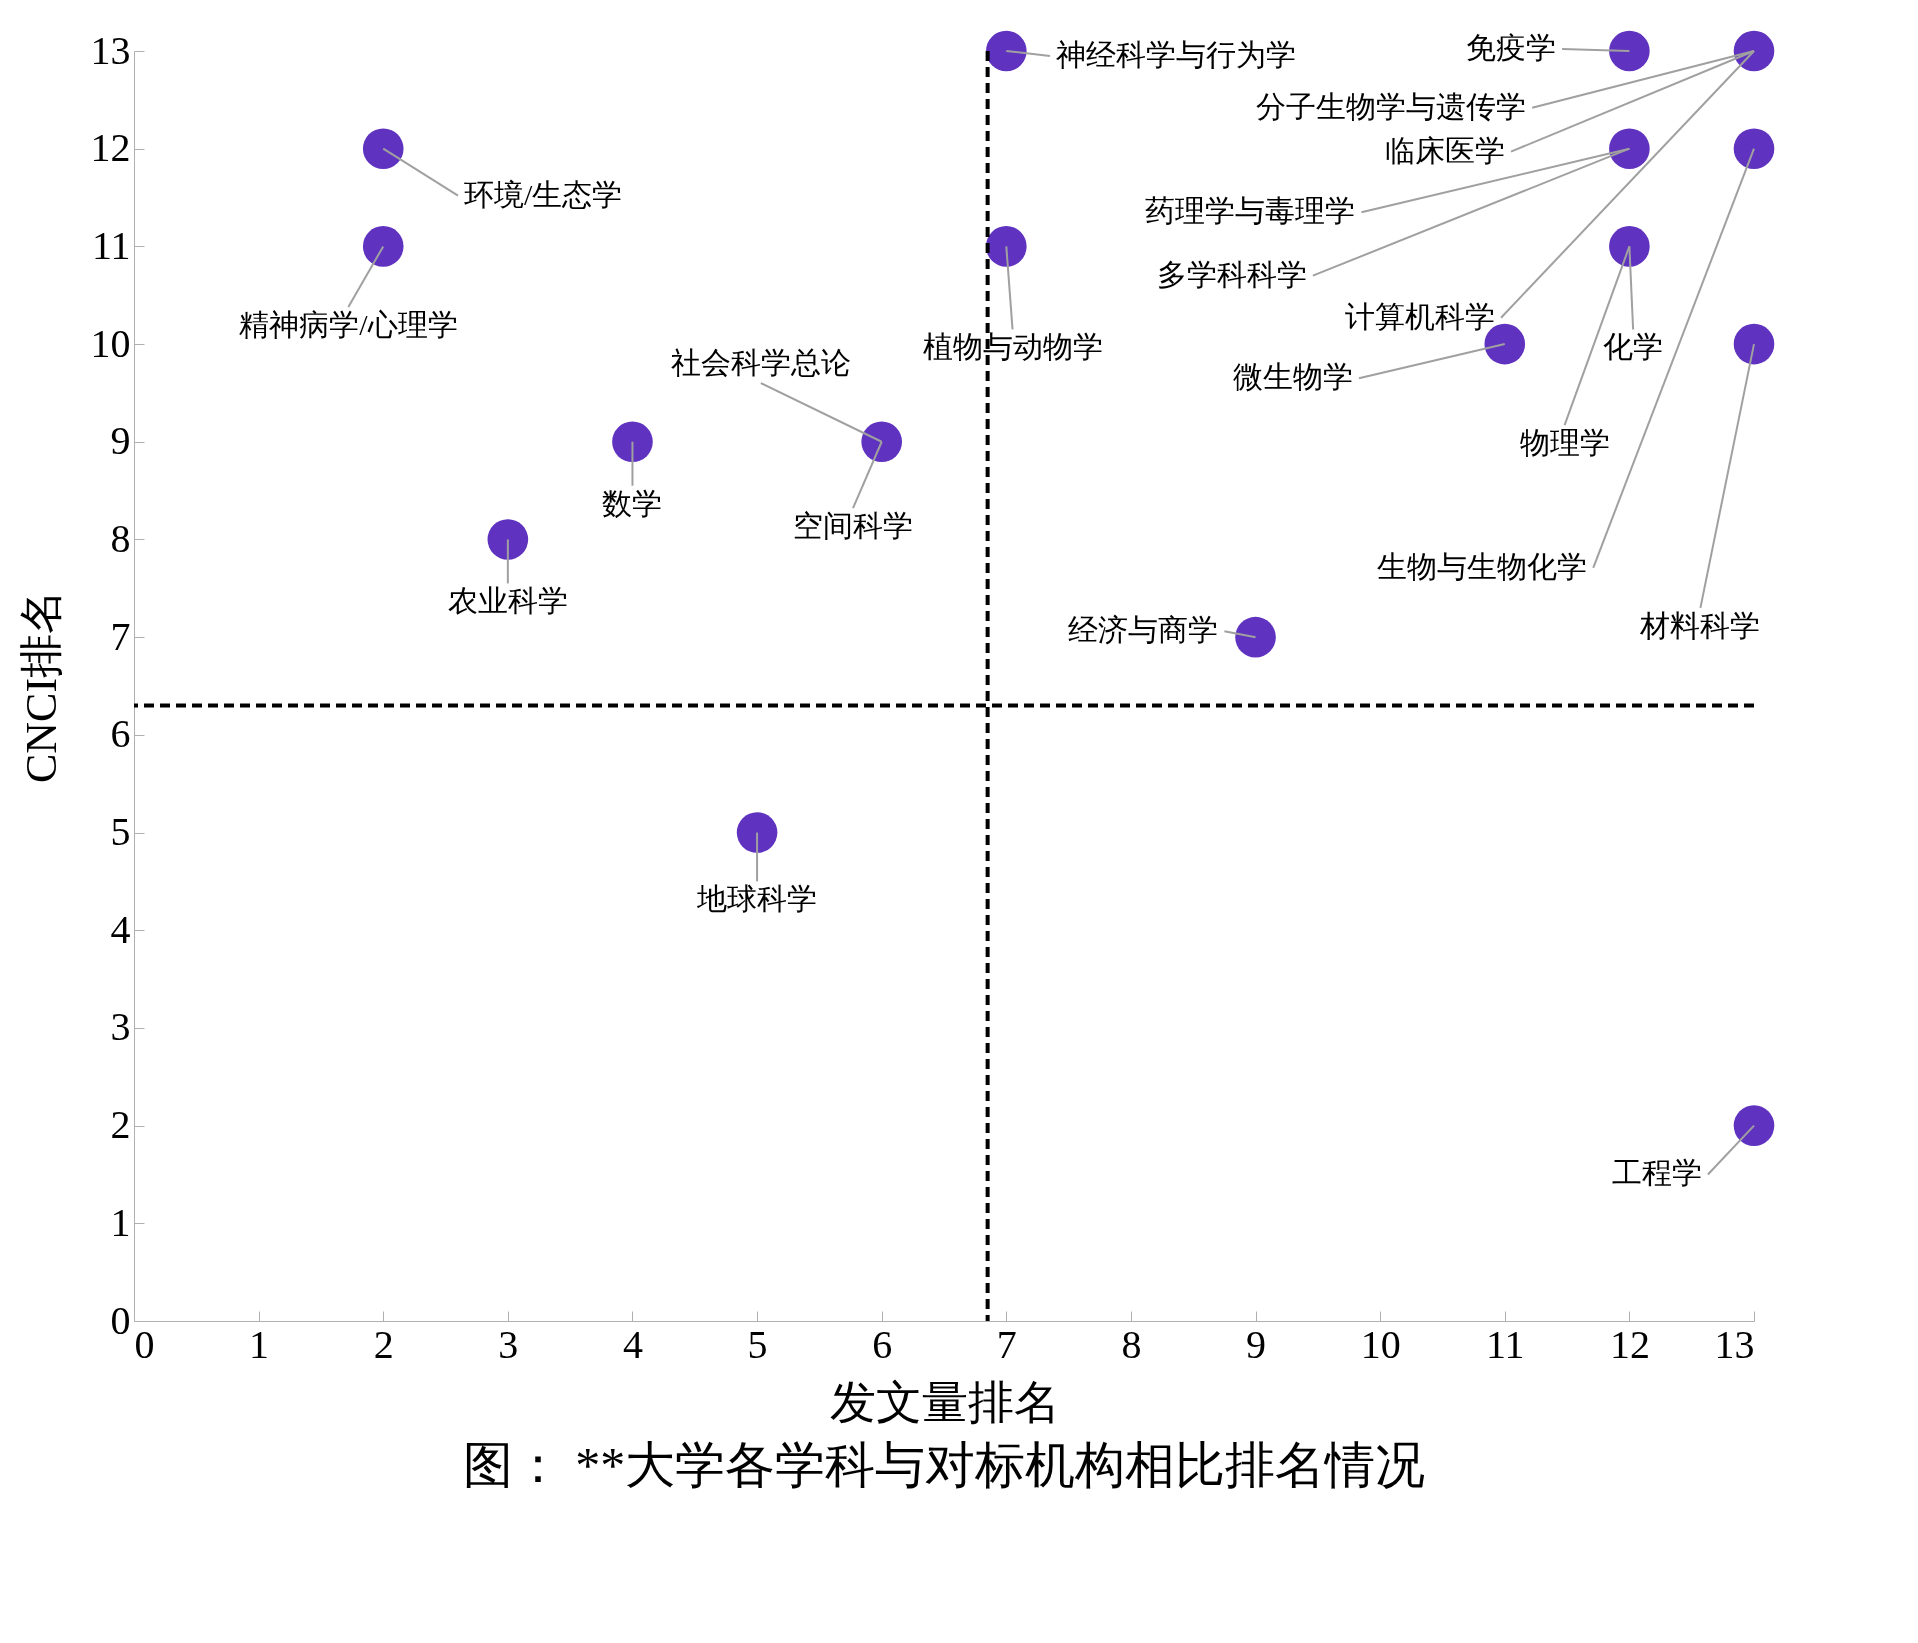  I want to click on y-tick-label: 11, so click(111, 245).